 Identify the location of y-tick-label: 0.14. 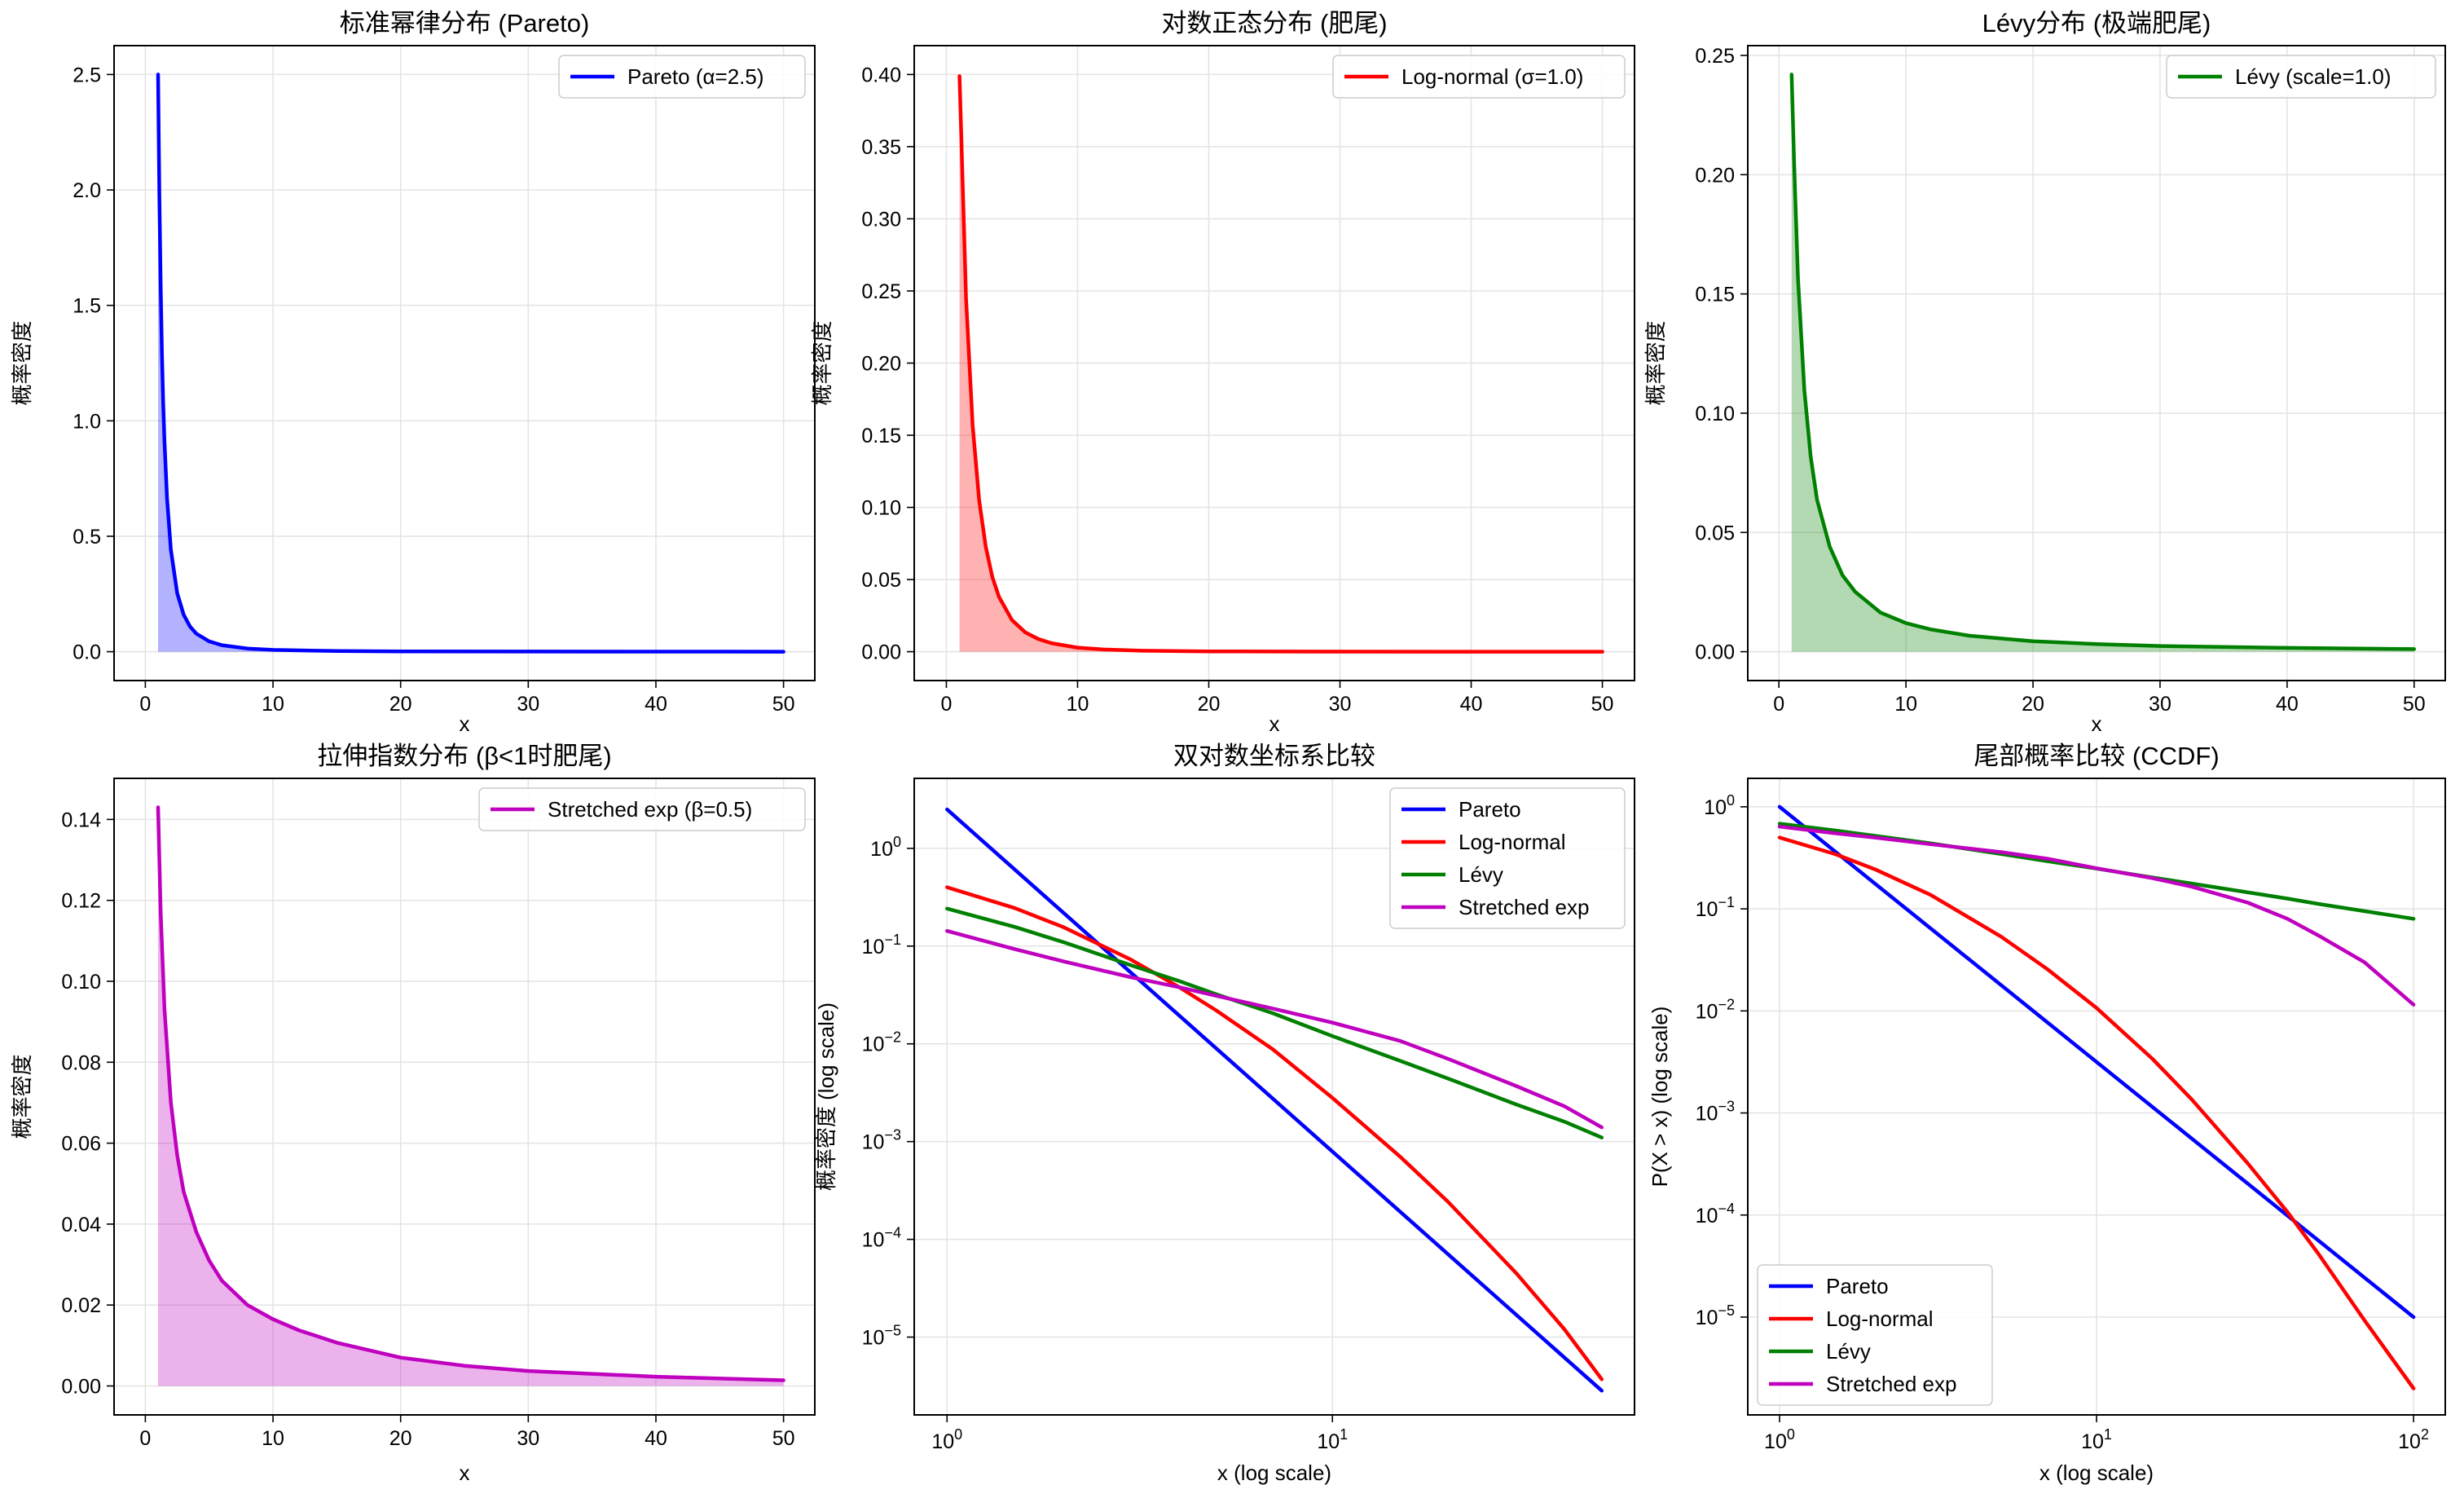
(81, 820).